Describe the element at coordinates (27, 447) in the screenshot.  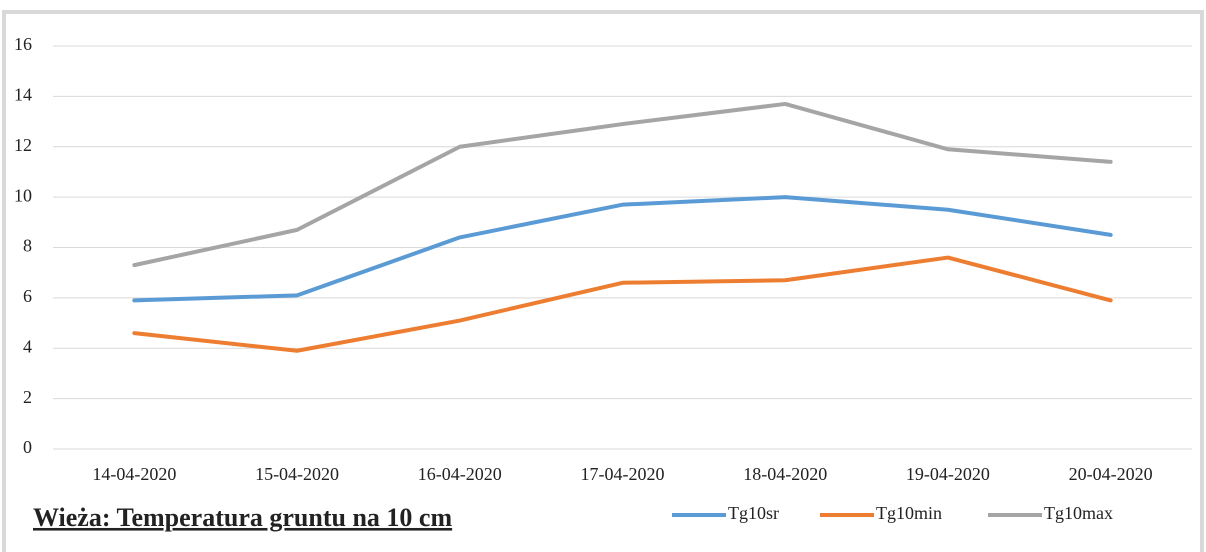
I see `y-tick-label: 0` at that location.